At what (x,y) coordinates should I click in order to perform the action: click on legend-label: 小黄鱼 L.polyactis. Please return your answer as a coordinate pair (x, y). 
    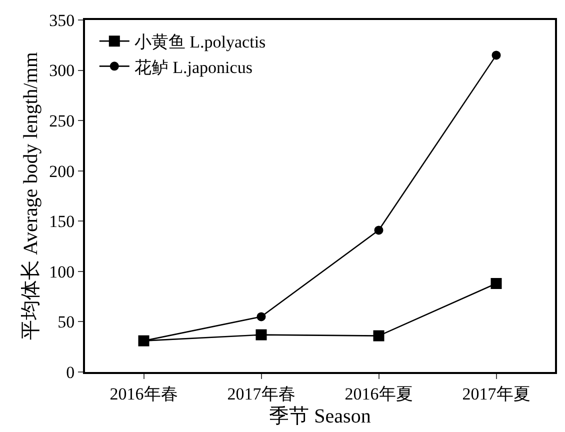
    Looking at the image, I should click on (200, 42).